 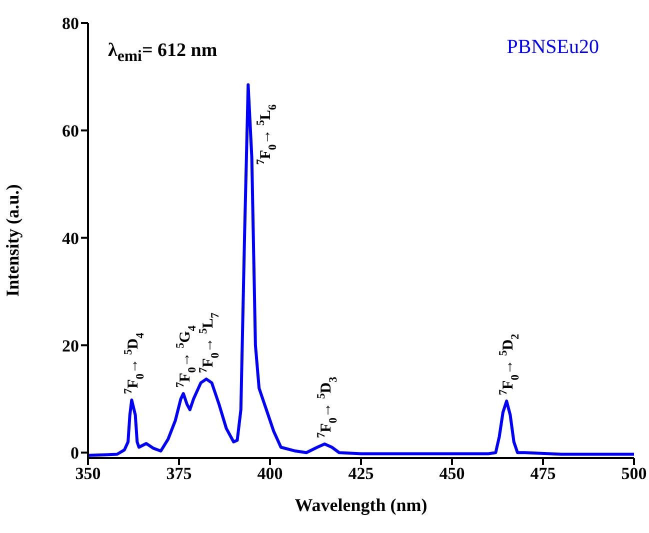 I want to click on x-tick-label: 450, so click(x=452, y=474).